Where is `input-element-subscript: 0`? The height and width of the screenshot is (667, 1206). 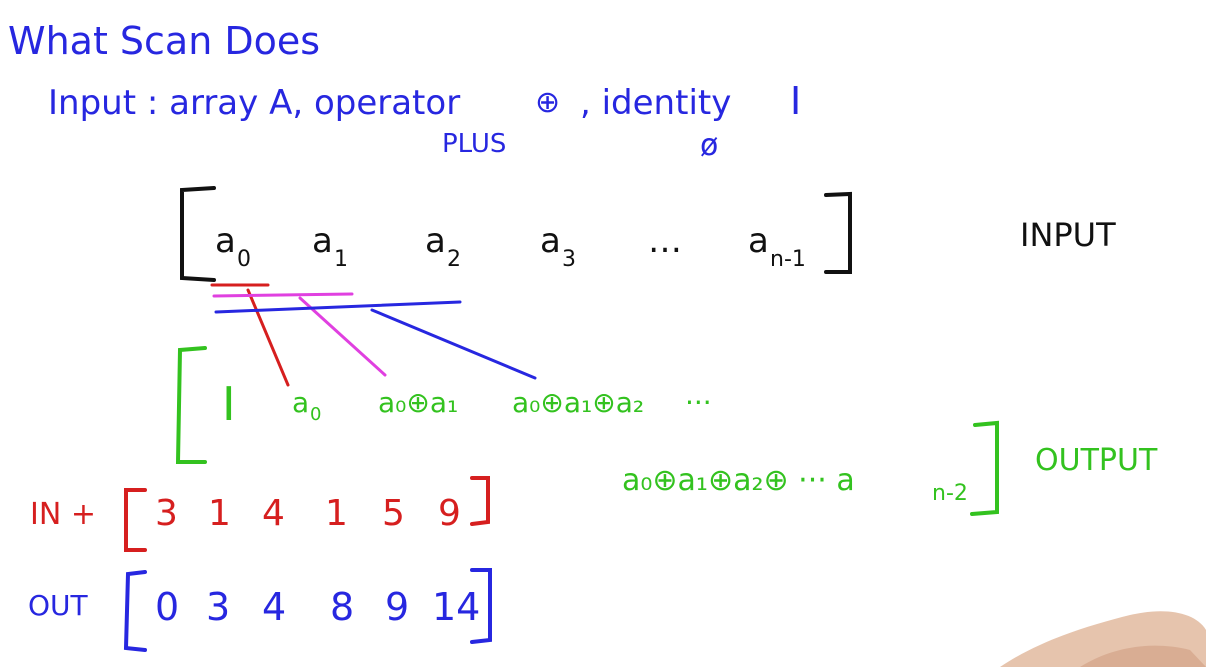 input-element-subscript: 0 is located at coordinates (244, 259).